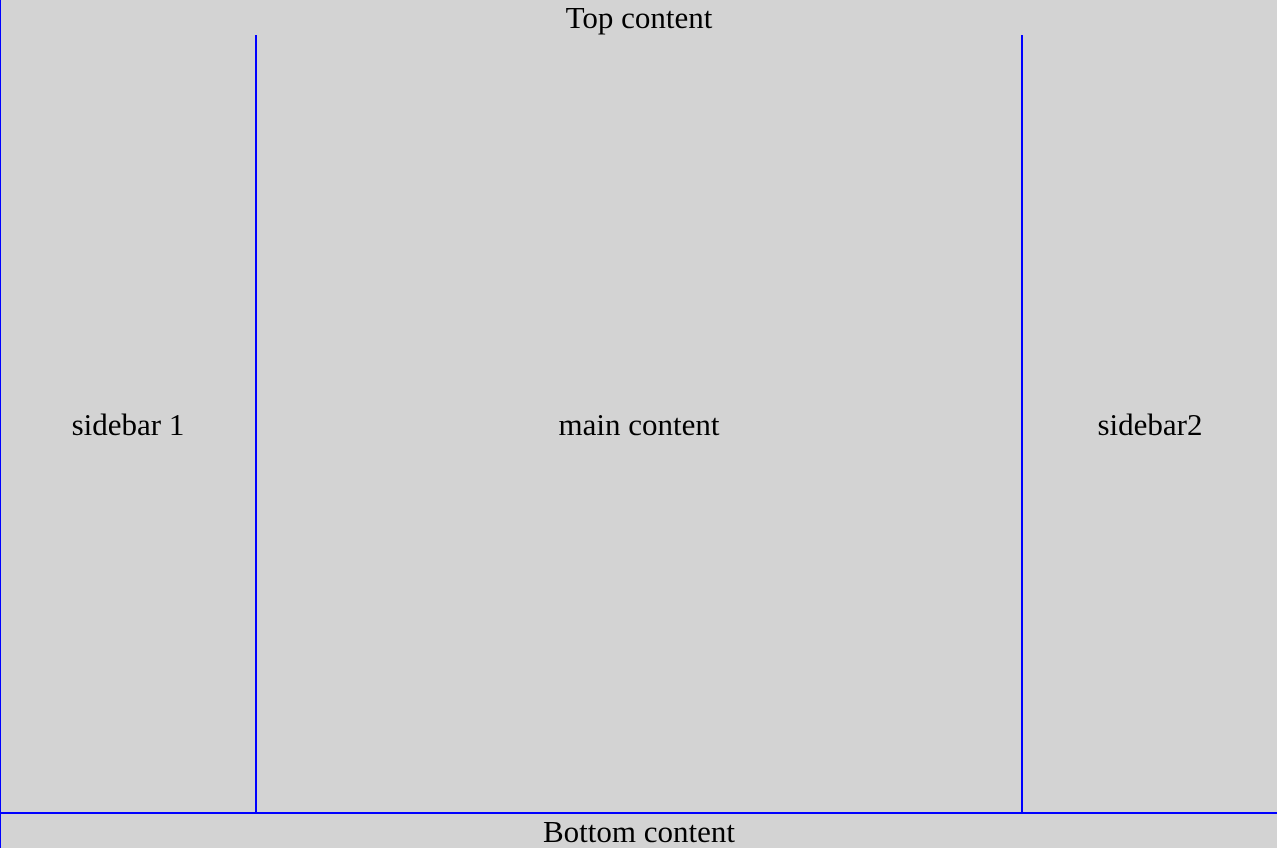  I want to click on bottom-content-region: Bottom content, so click(638, 830).